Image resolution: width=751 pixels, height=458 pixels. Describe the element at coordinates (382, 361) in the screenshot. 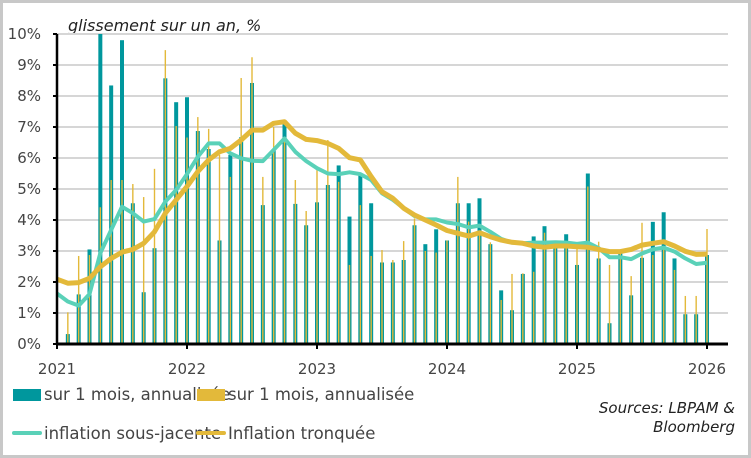

I see `x-axis-ticks: 2021 2022 2023 2024 2025 2026` at that location.